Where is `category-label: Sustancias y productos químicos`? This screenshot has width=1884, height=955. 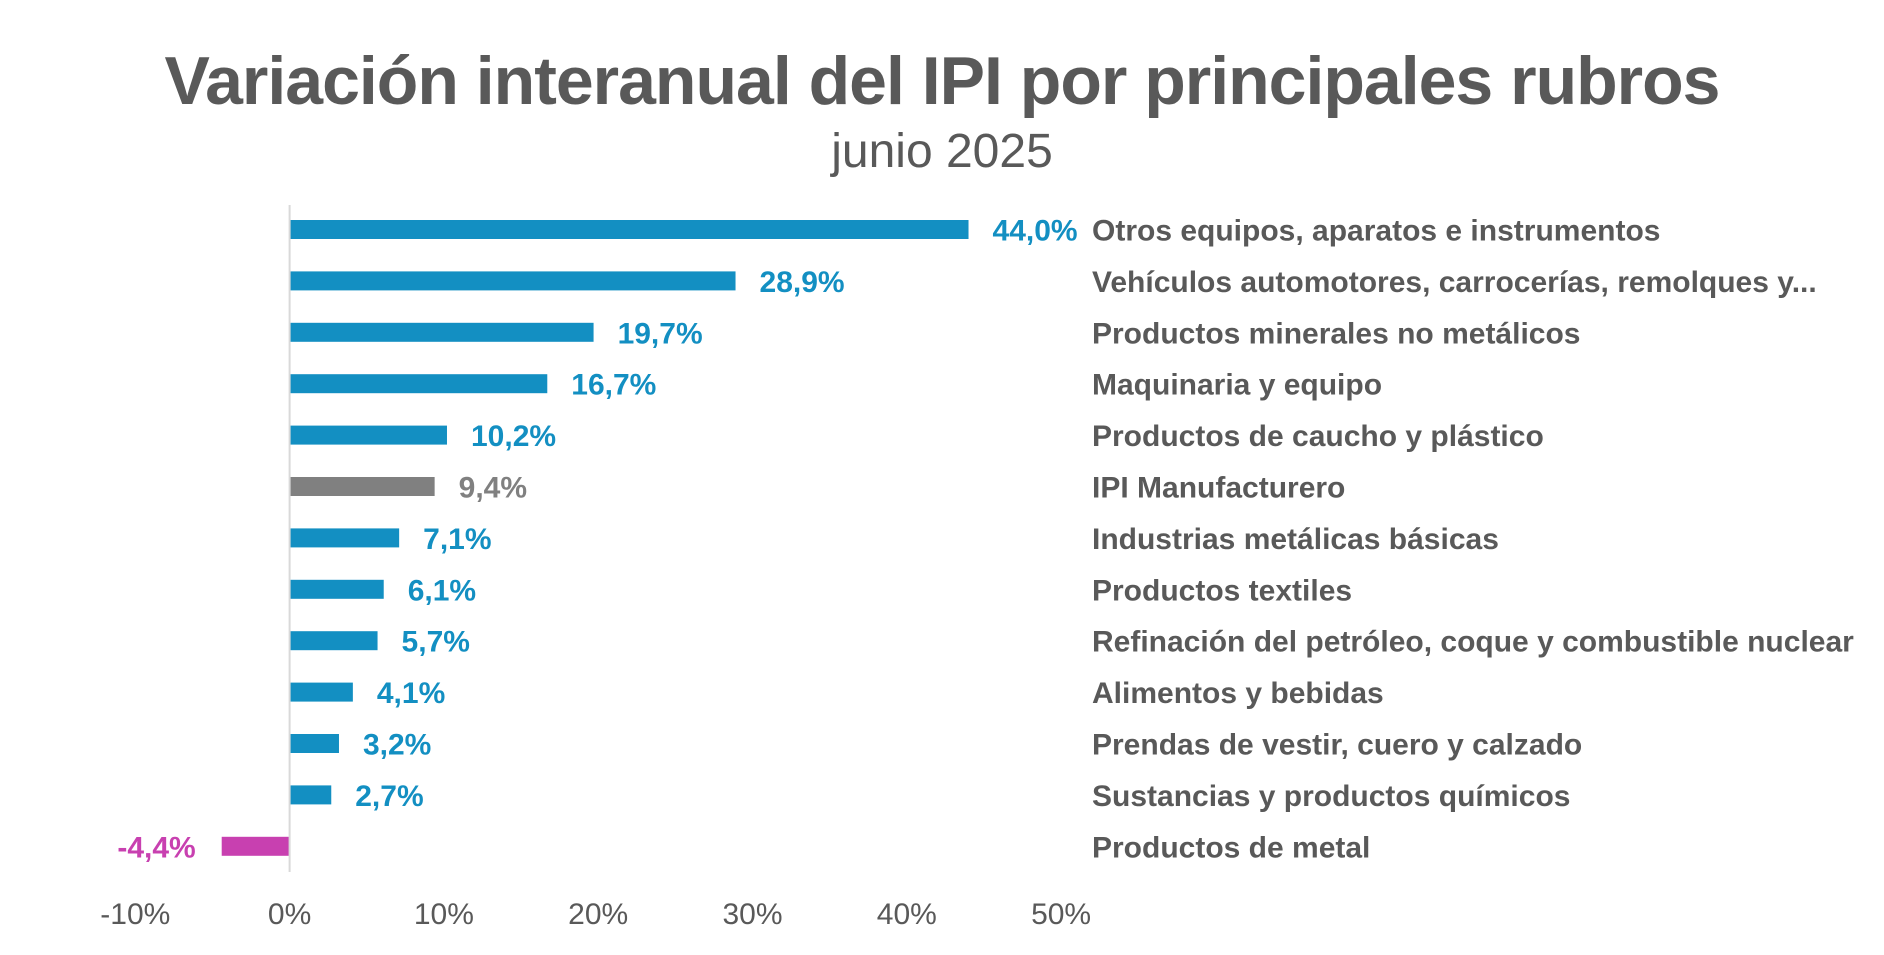
category-label: Sustancias y productos químicos is located at coordinates (1331, 796).